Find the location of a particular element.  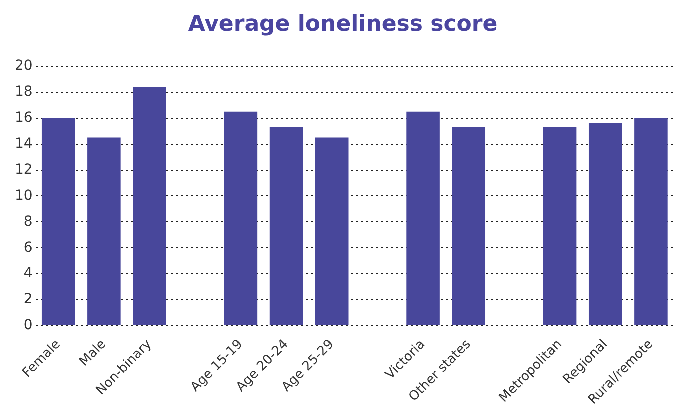

y-tick-label: 12 is located at coordinates (23, 170).